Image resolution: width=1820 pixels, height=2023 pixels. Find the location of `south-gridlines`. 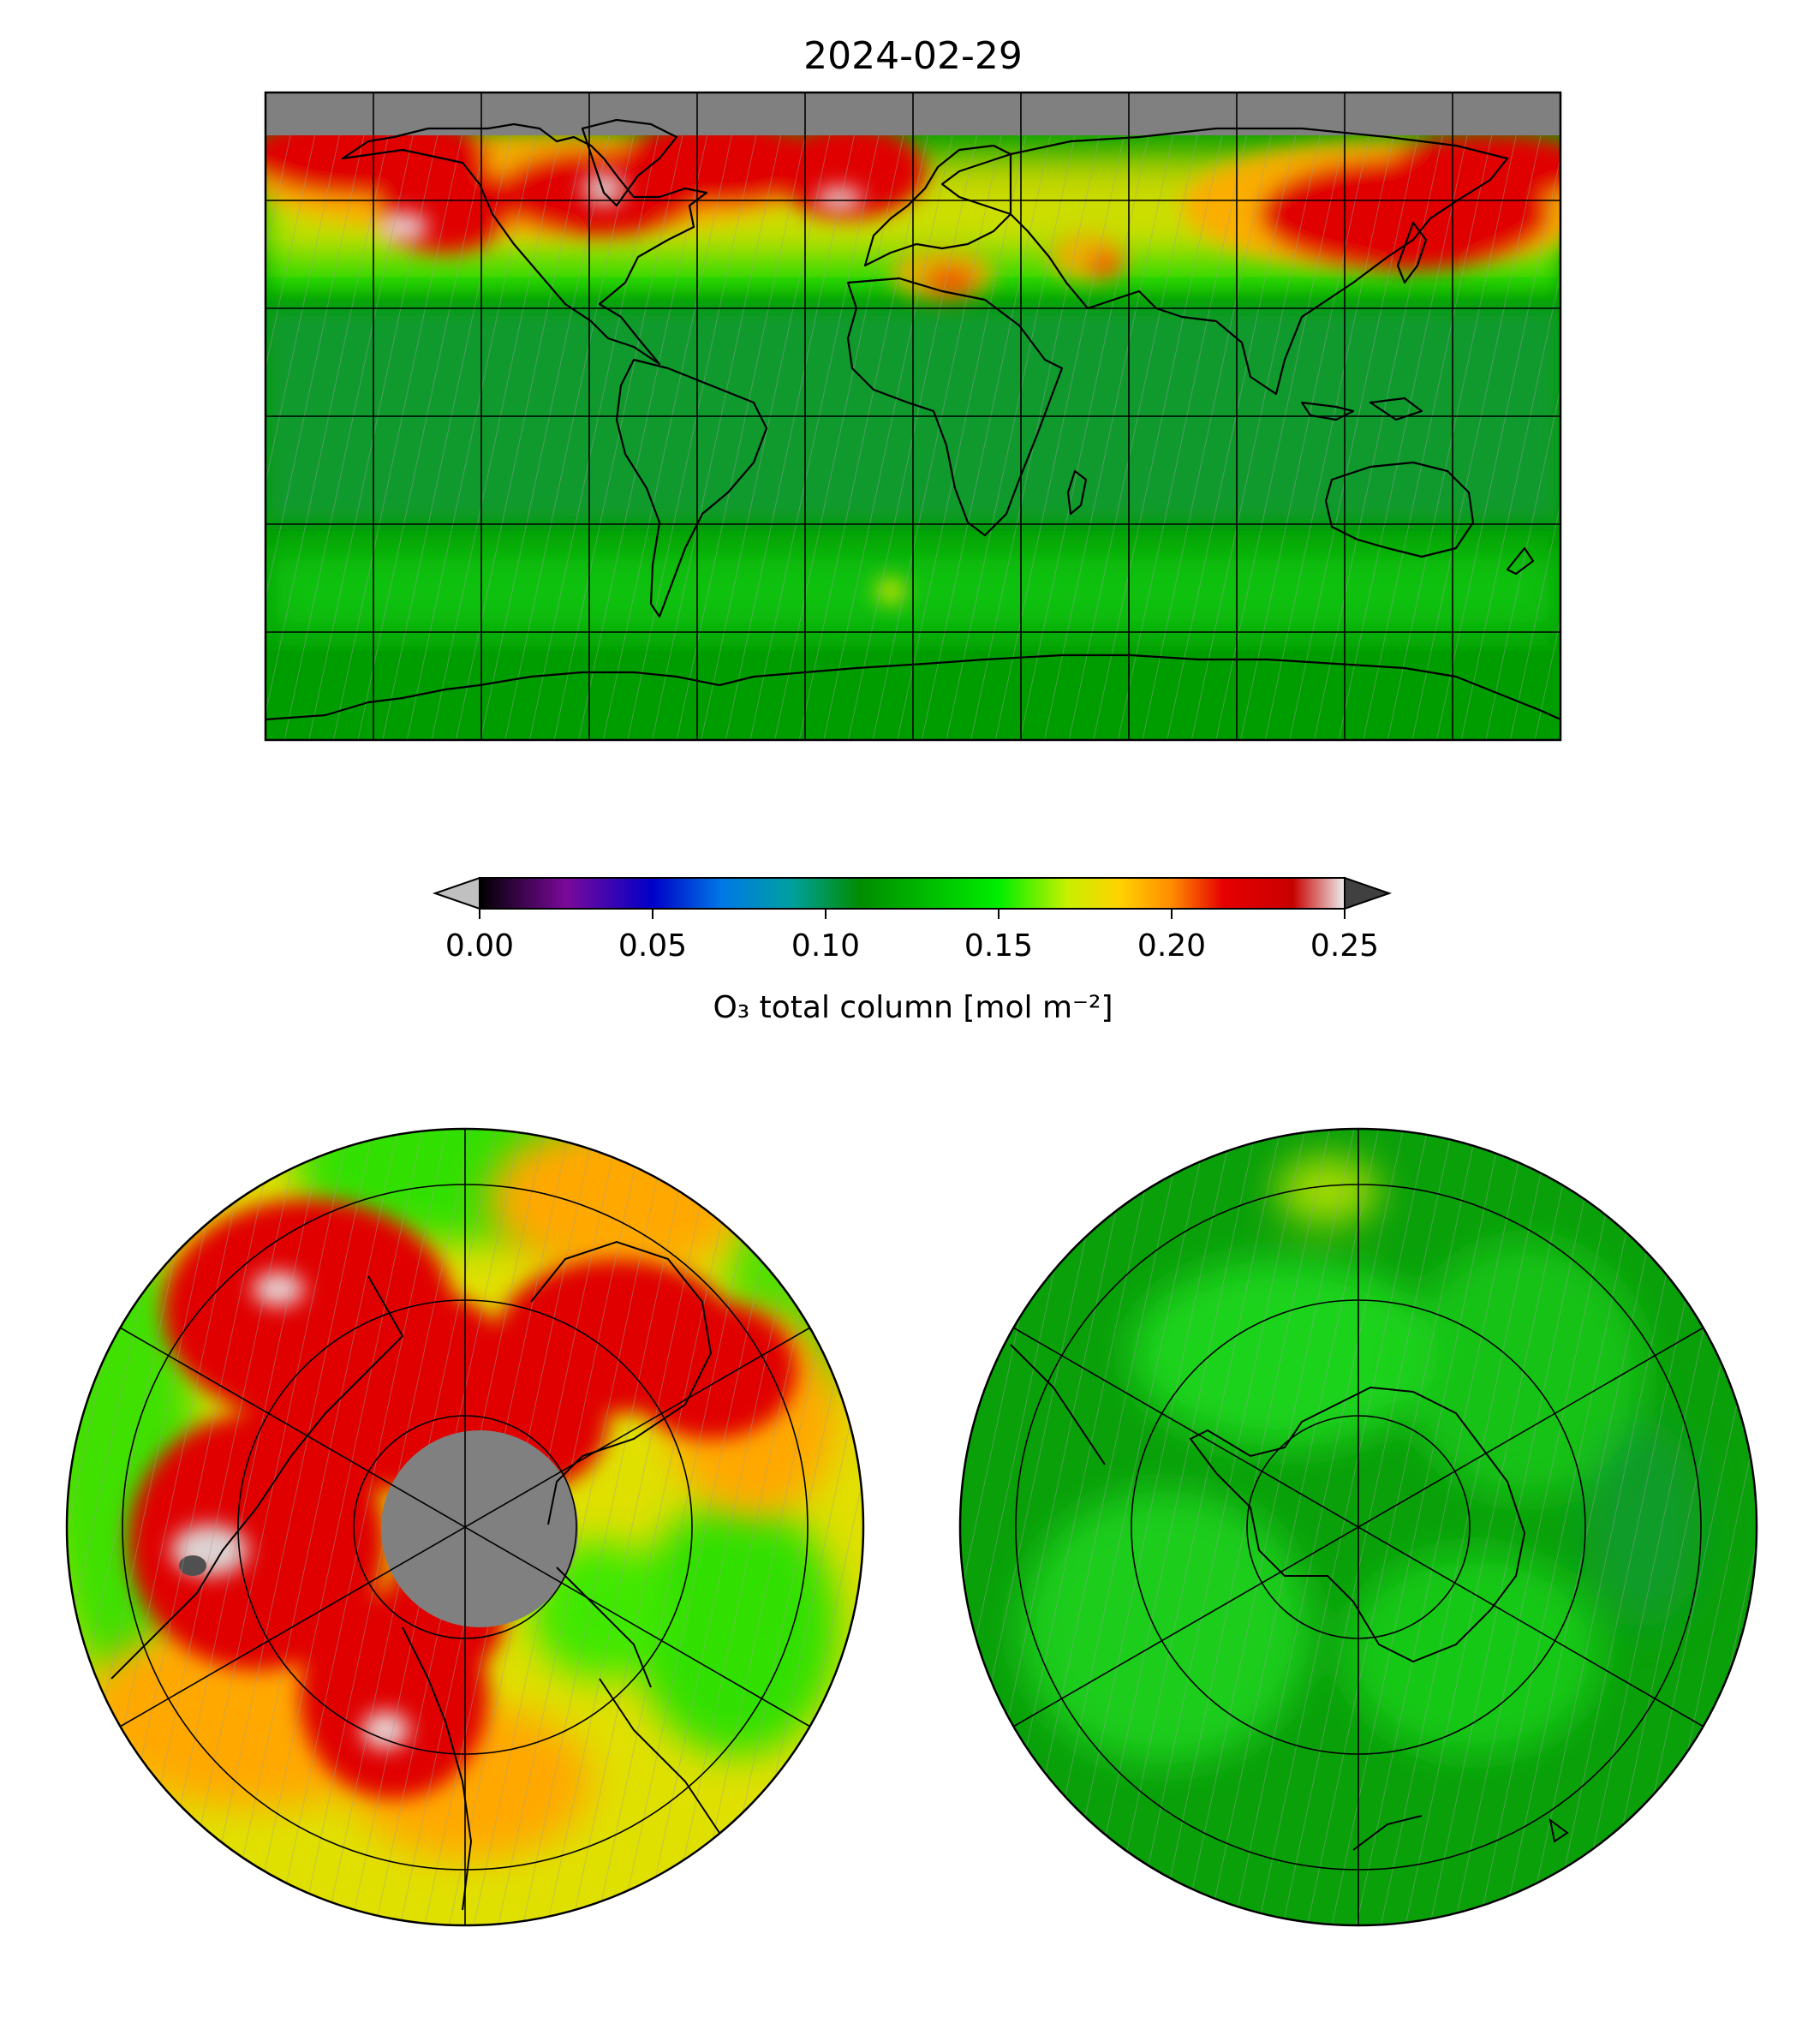

south-gridlines is located at coordinates (1358, 1527).